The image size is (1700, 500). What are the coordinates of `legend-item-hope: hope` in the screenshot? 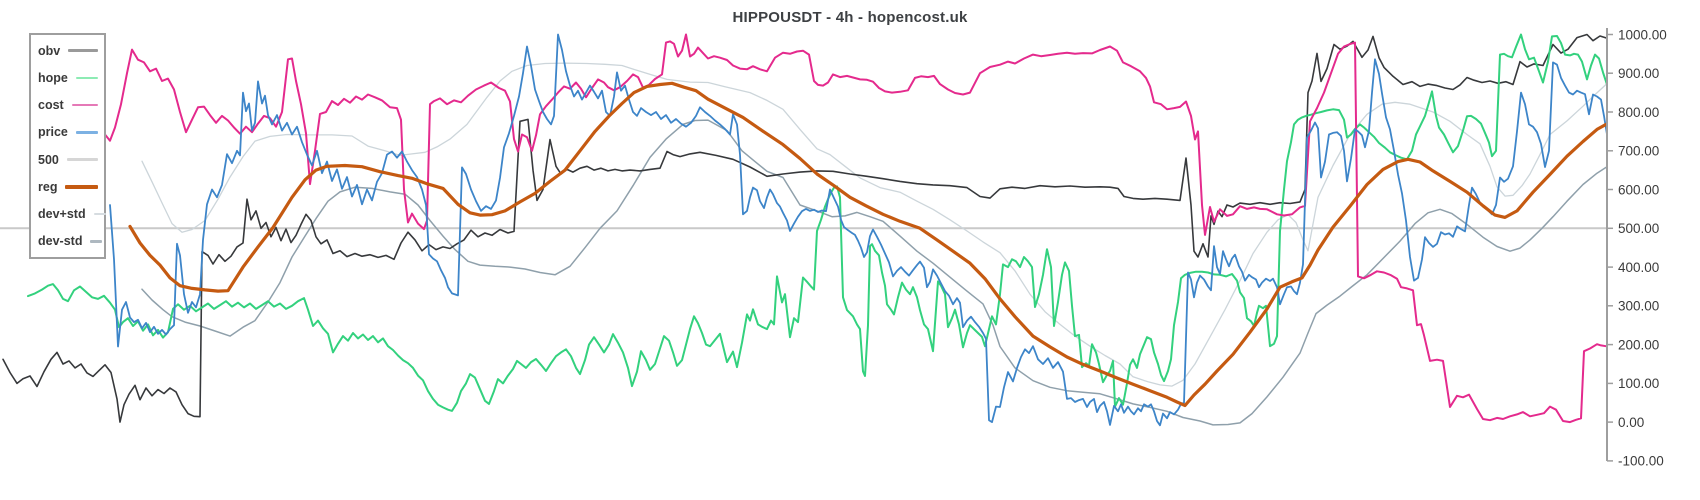 It's located at (67, 78).